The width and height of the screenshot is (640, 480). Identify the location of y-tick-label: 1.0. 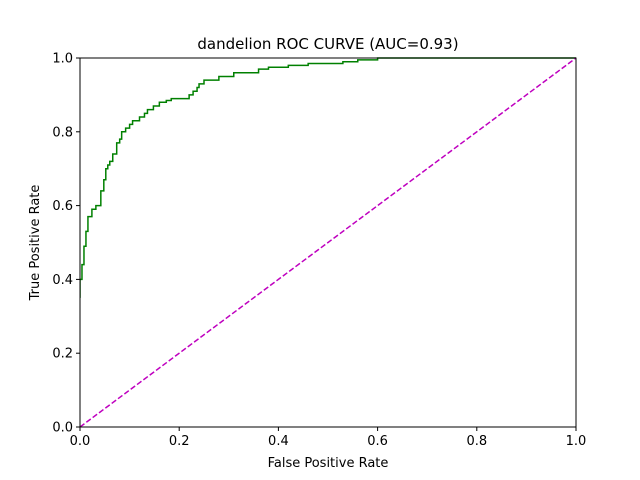
(62, 59).